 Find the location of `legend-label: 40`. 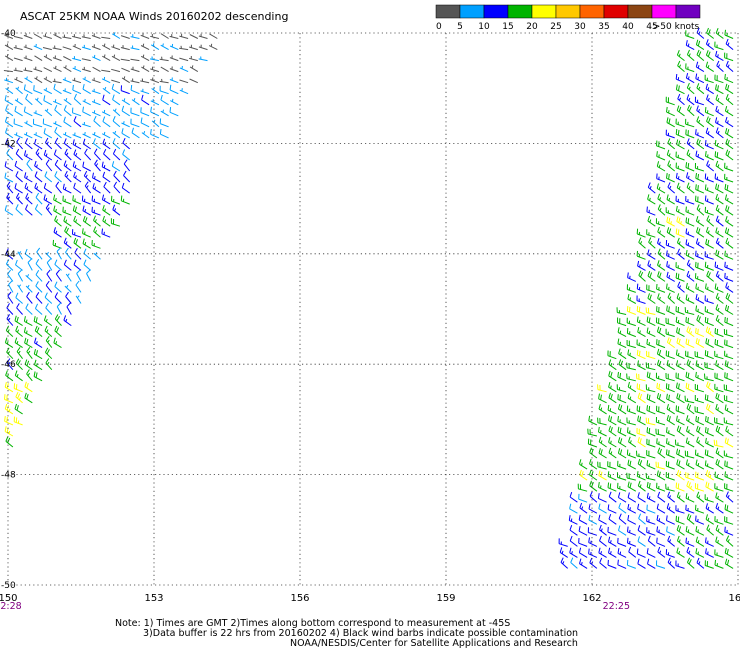

legend-label: 40 is located at coordinates (628, 27).